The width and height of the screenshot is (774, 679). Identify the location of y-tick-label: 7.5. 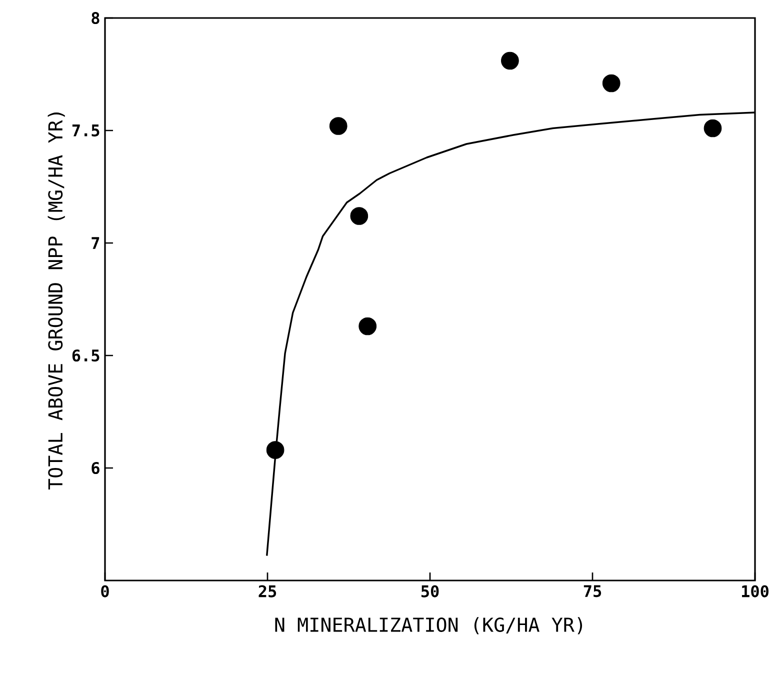
(86, 130).